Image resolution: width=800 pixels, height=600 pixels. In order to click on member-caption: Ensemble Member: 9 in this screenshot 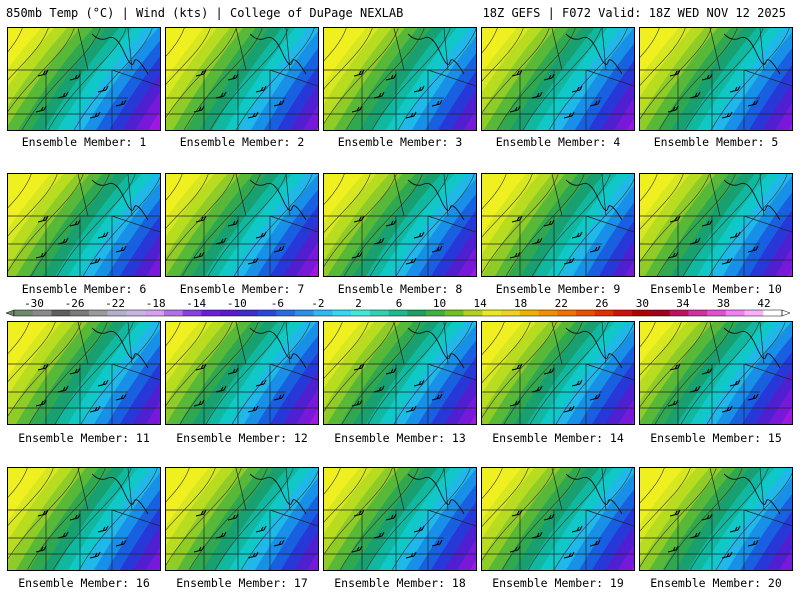, I will do `click(558, 289)`.